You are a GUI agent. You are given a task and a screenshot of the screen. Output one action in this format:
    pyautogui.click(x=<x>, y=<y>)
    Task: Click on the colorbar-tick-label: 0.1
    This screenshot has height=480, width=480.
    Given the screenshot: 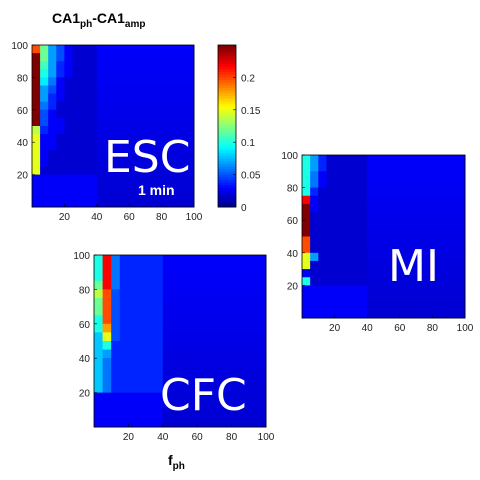 What is the action you would take?
    pyautogui.click(x=248, y=143)
    